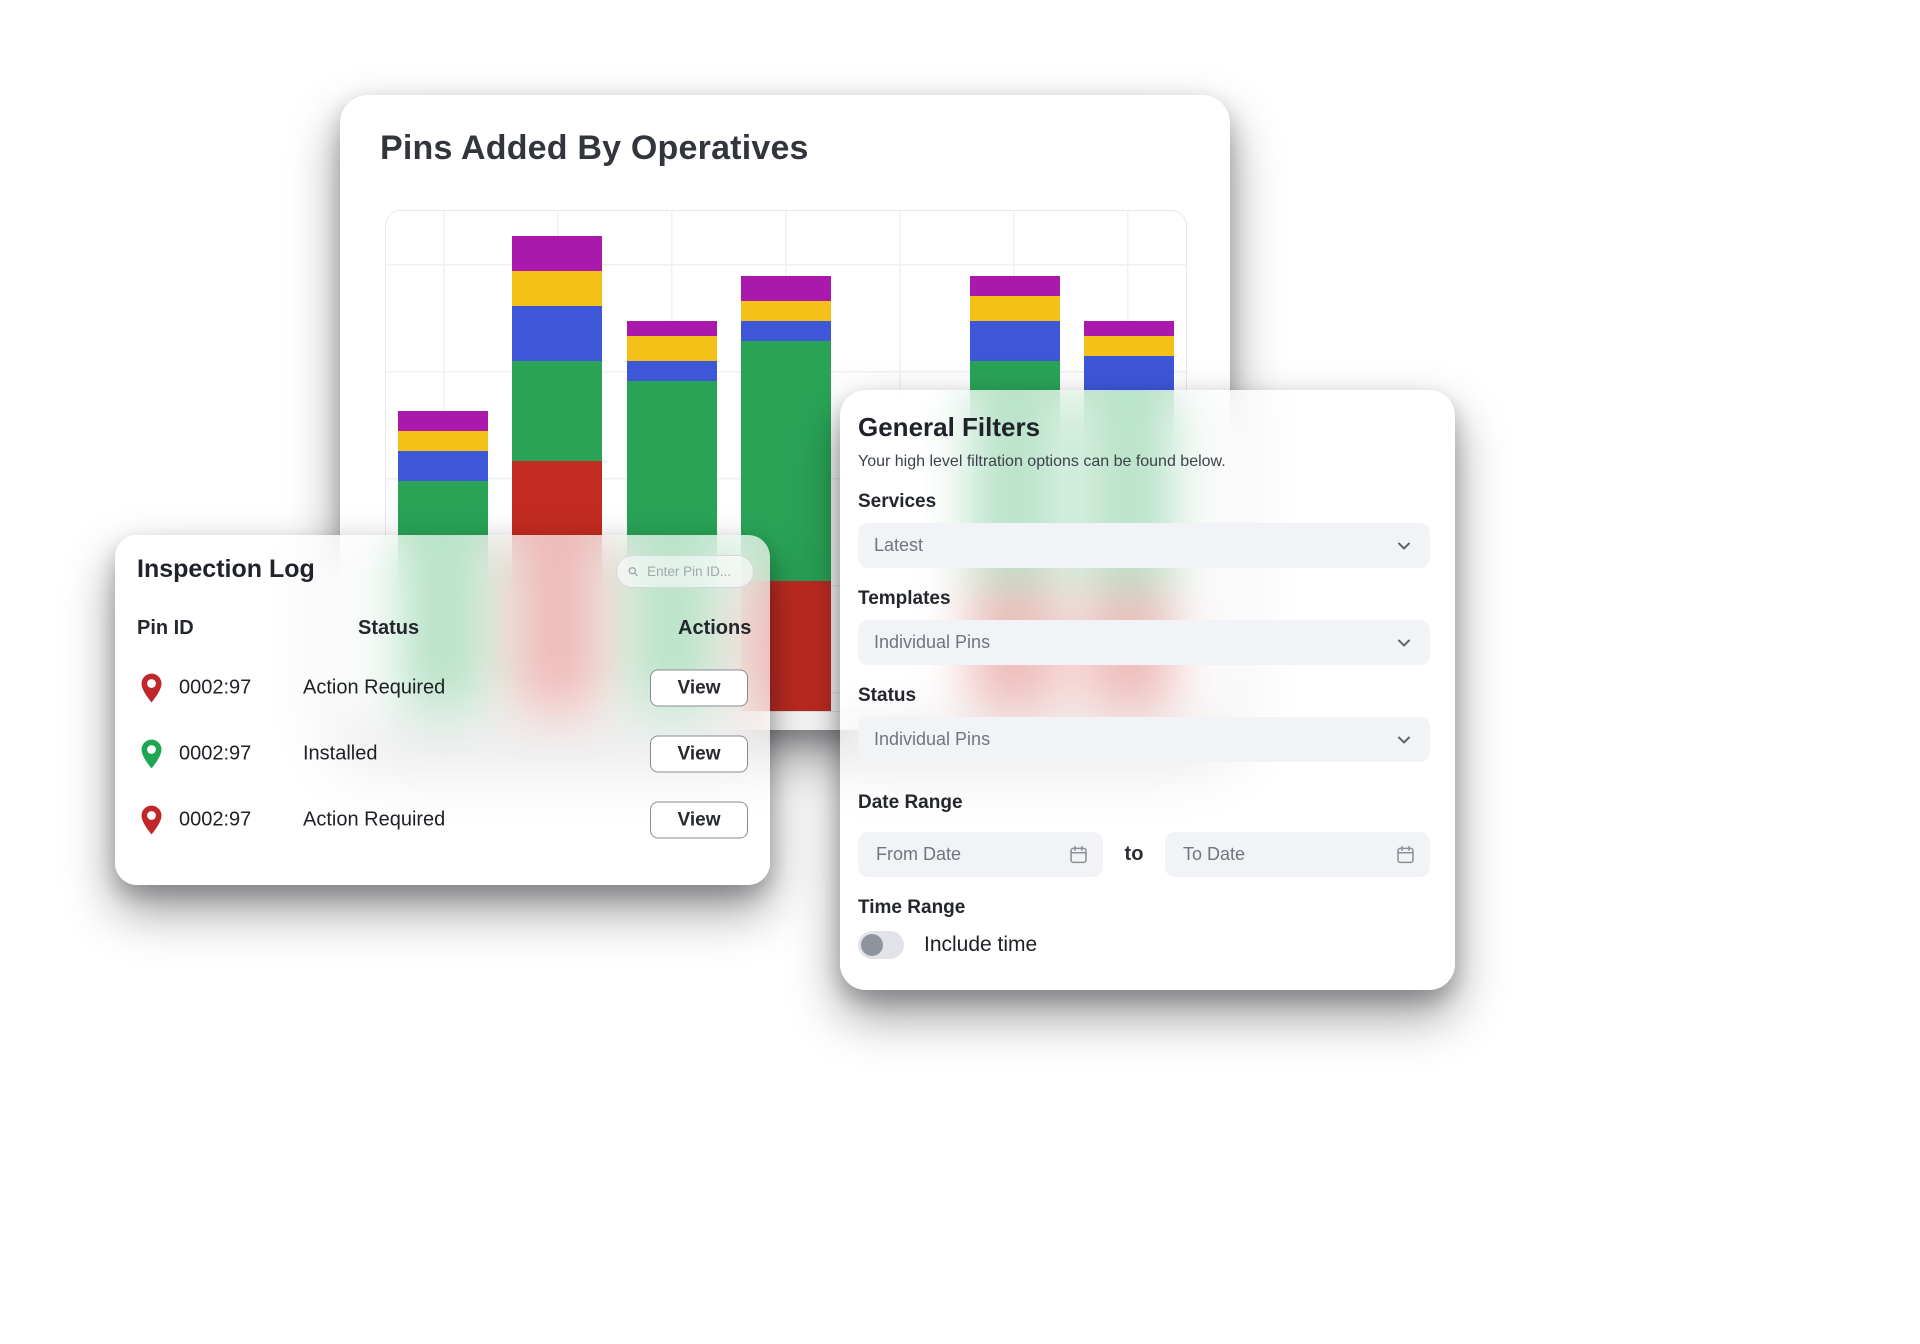 The height and width of the screenshot is (1344, 1920). I want to click on include-time-toggle, so click(881, 945).